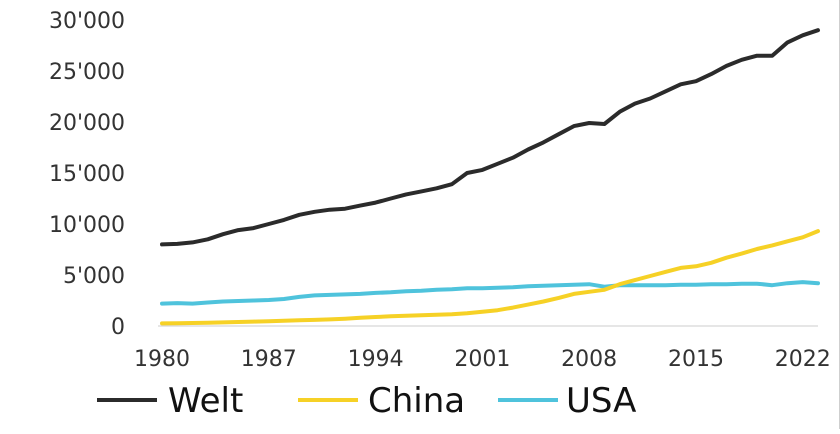 The image size is (840, 434). What do you see at coordinates (87, 123) in the screenshot?
I see `y-tick-label: 20'000` at bounding box center [87, 123].